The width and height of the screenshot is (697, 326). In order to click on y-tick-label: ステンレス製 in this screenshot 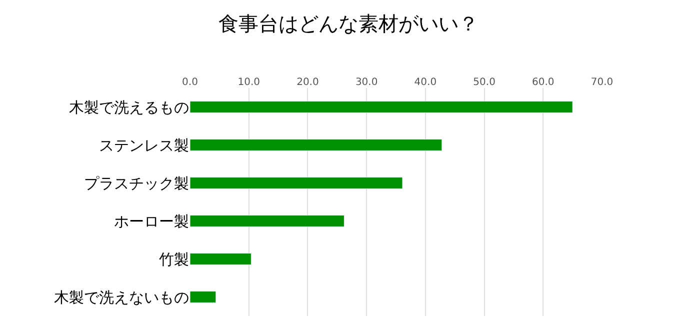, I will do `click(144, 145)`.